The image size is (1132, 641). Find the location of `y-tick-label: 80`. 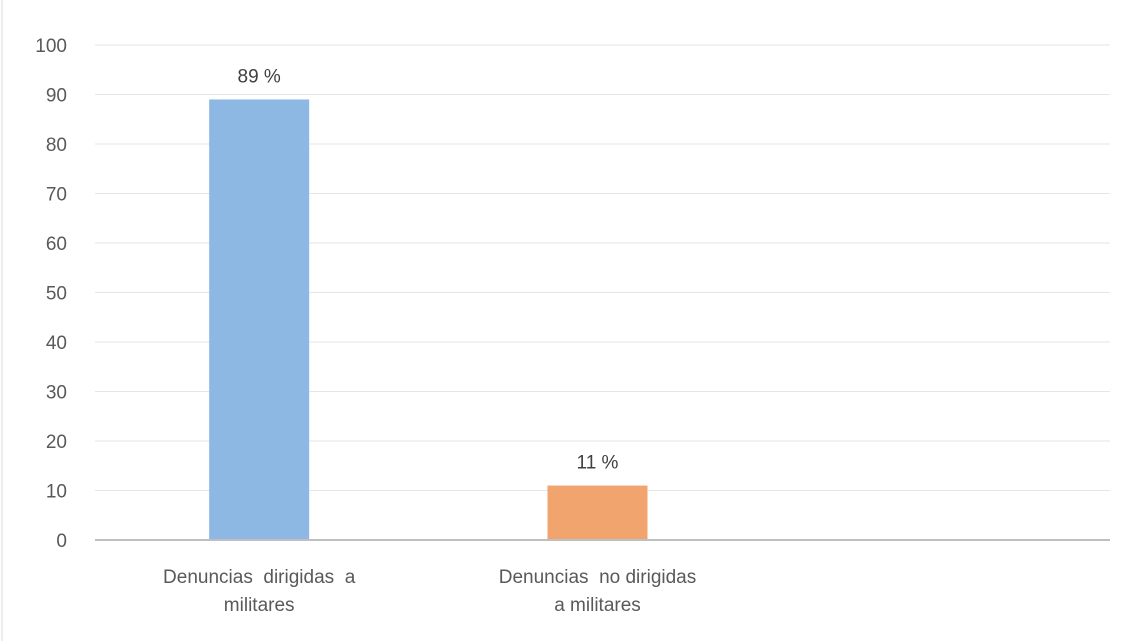

y-tick-label: 80 is located at coordinates (56, 145).